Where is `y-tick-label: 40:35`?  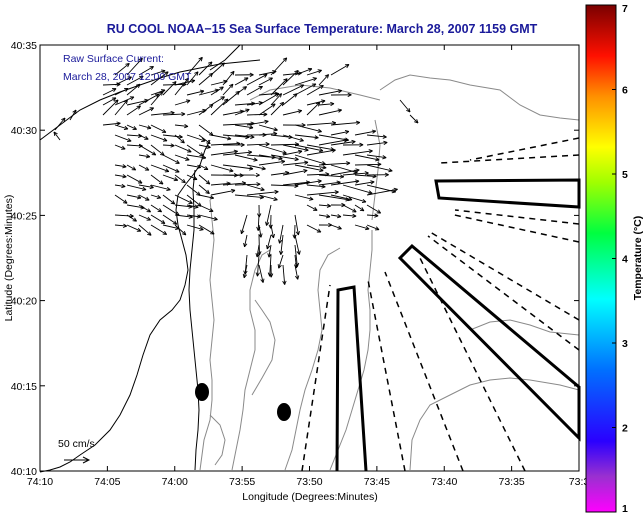 y-tick-label: 40:35 is located at coordinates (24, 46).